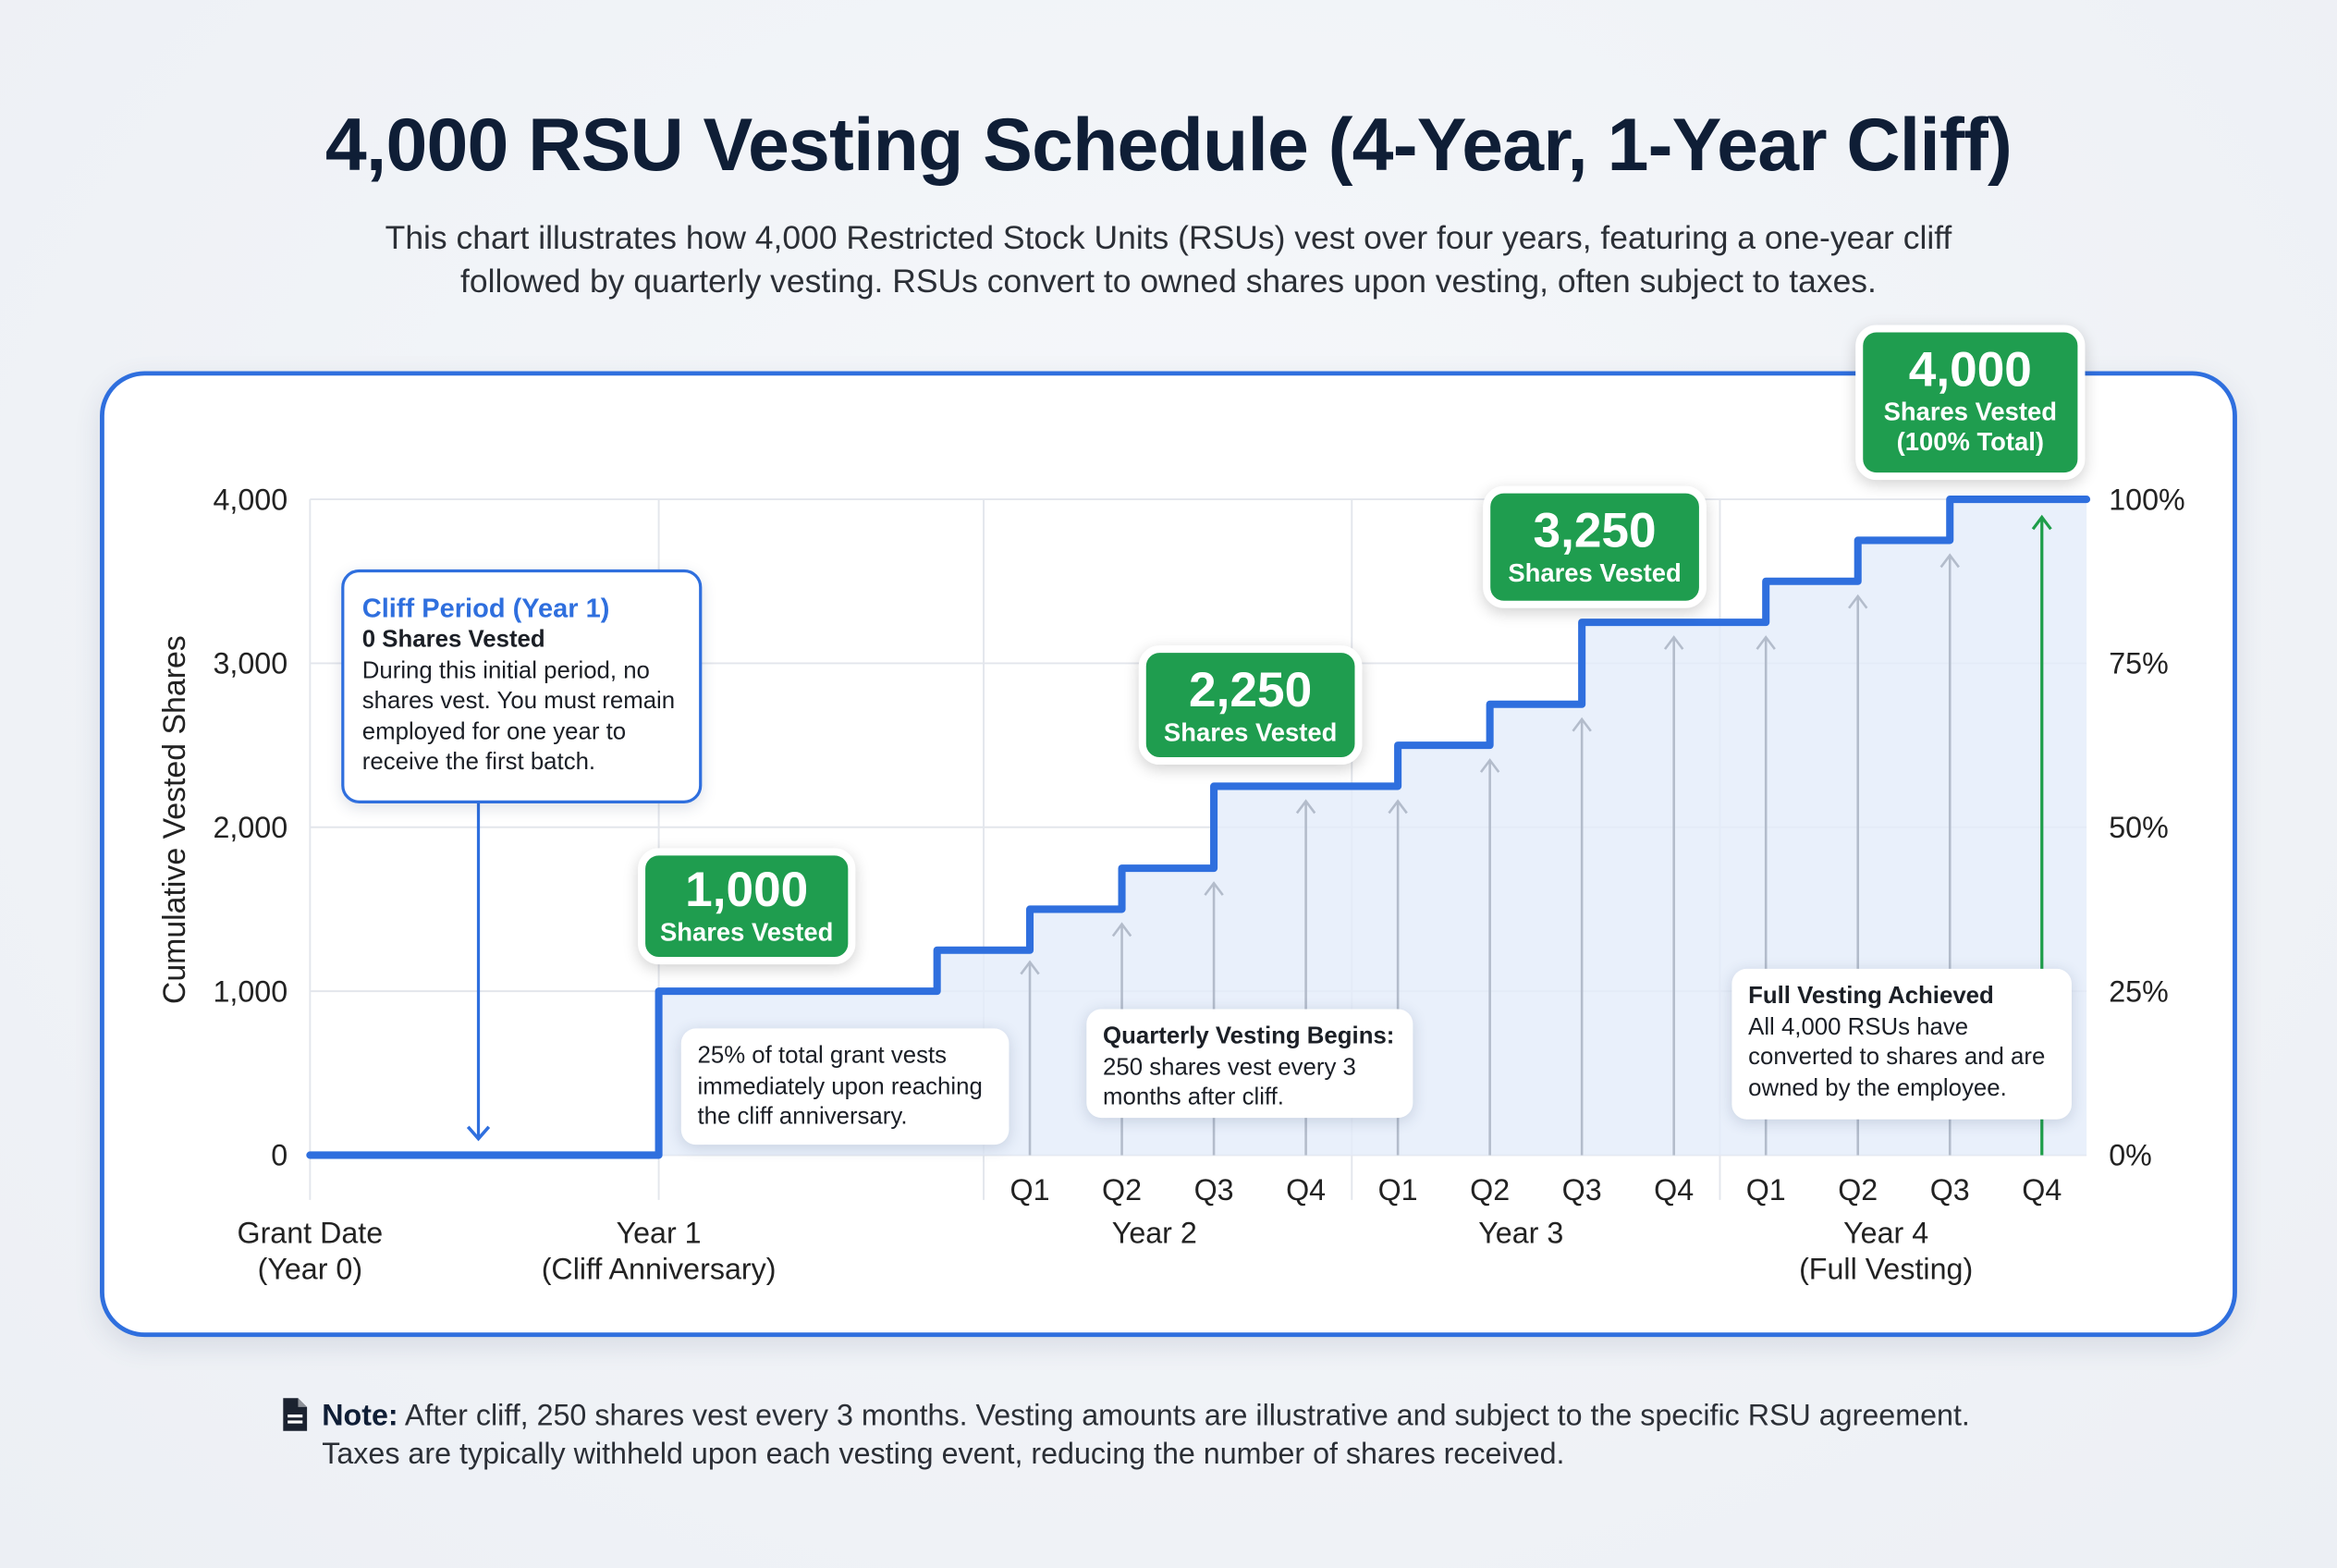 The image size is (2337, 1568). What do you see at coordinates (453, 640) in the screenshot?
I see `cliff-subtitle: 0 Shares Vested` at bounding box center [453, 640].